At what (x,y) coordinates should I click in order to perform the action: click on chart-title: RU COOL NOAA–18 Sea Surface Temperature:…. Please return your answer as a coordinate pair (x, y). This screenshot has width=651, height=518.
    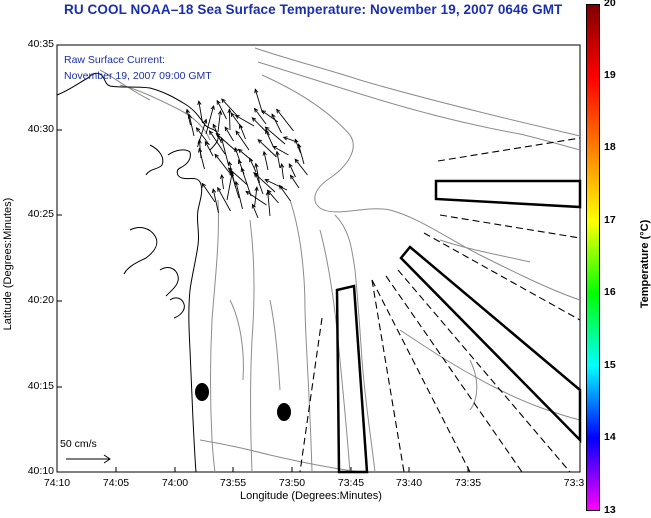
    Looking at the image, I should click on (313, 9).